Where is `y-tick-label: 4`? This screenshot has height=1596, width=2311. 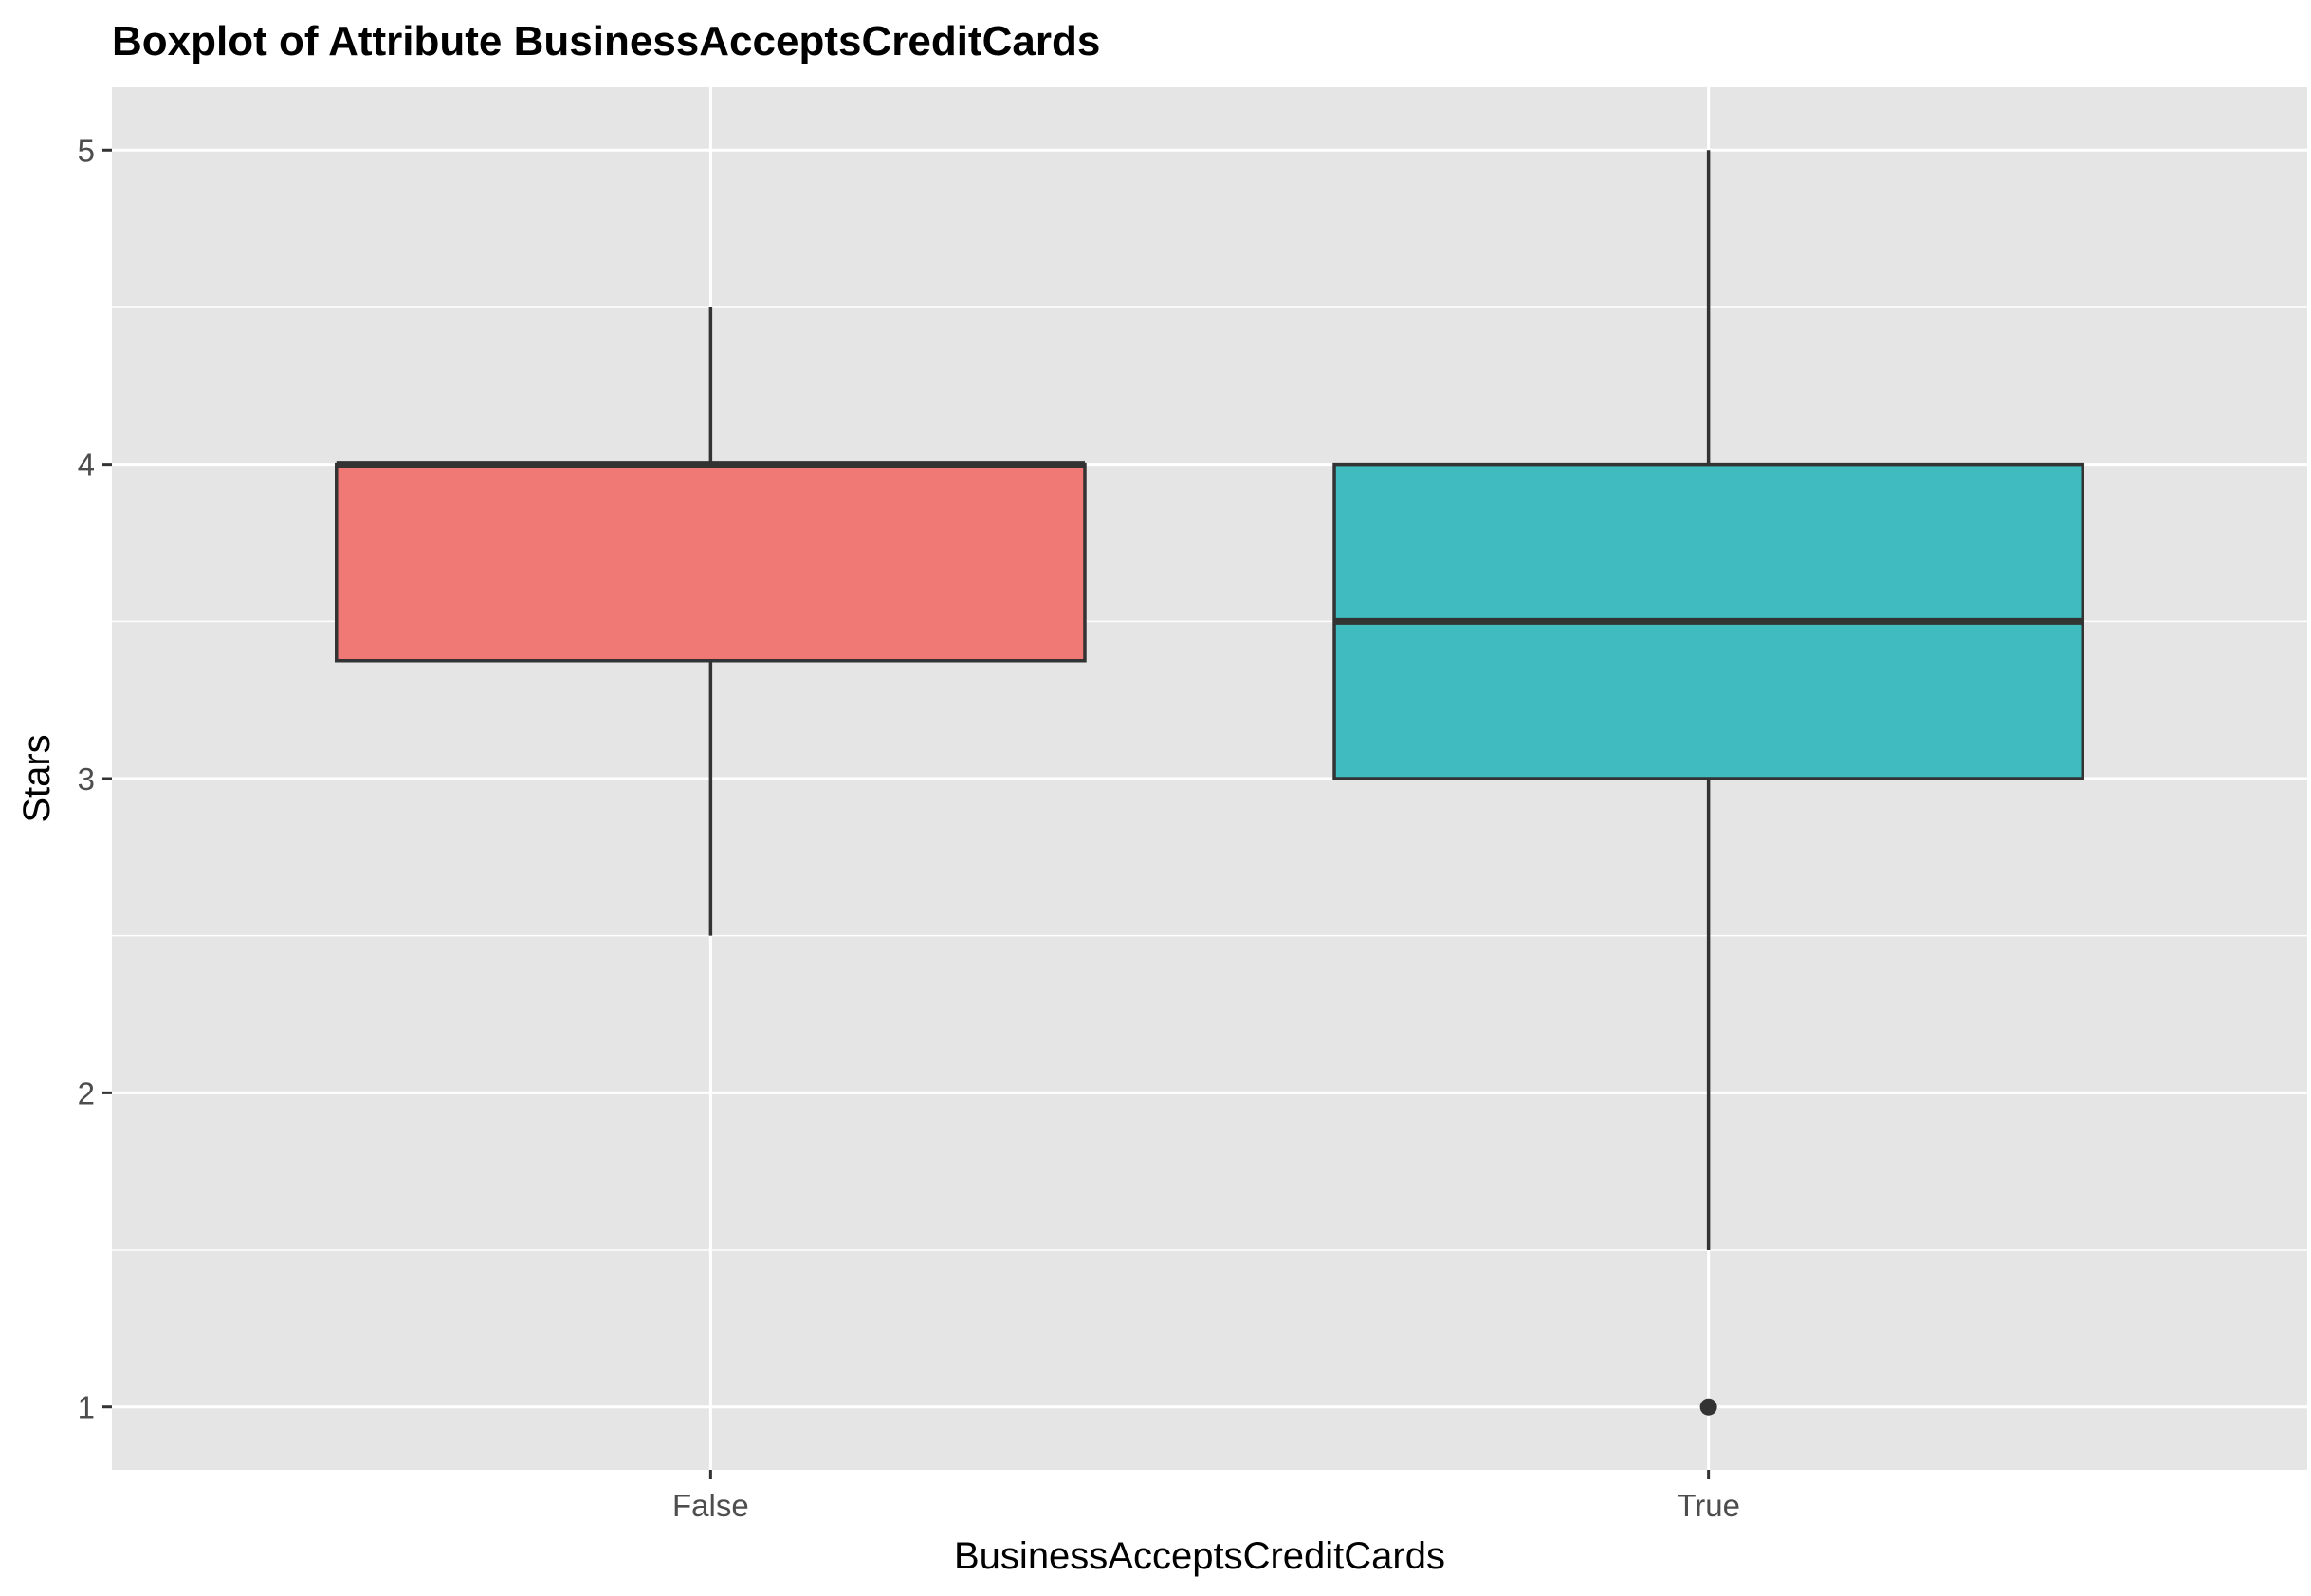
y-tick-label: 4 is located at coordinates (87, 465).